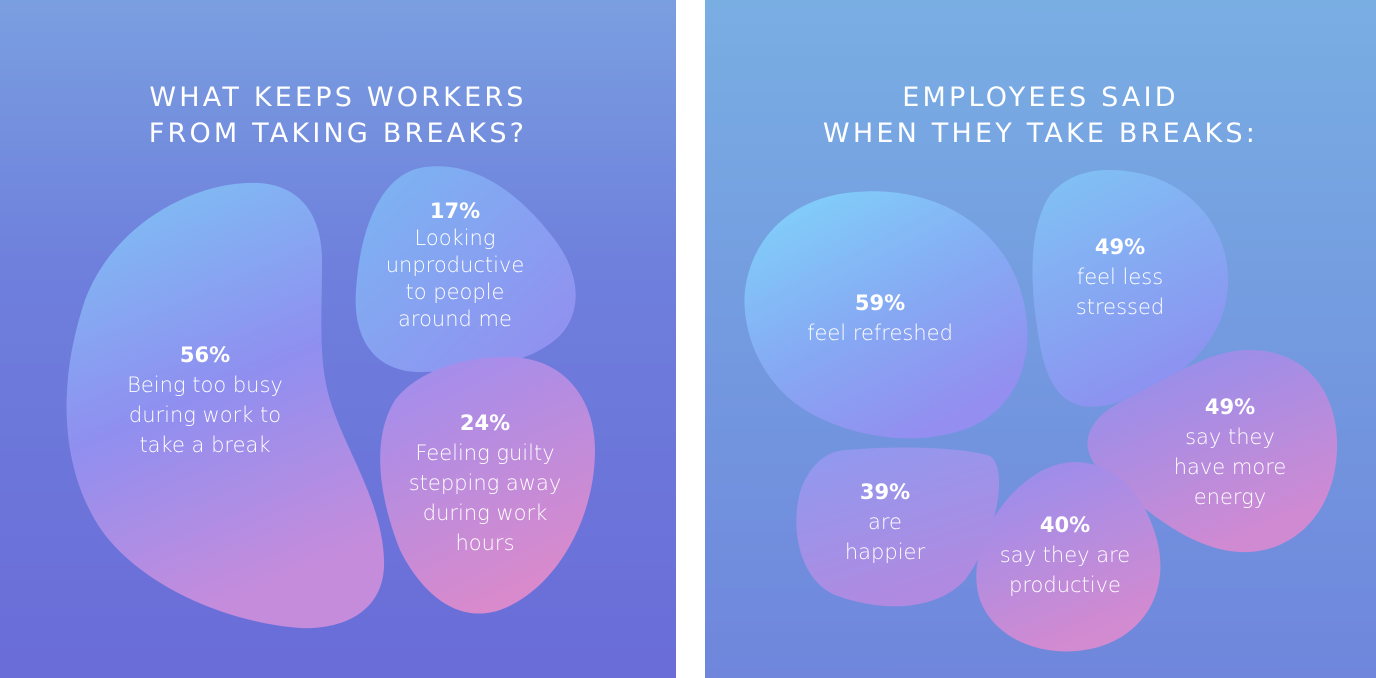 The image size is (1376, 678). I want to click on stat-49a-text-line-1: feel less, so click(1120, 277).